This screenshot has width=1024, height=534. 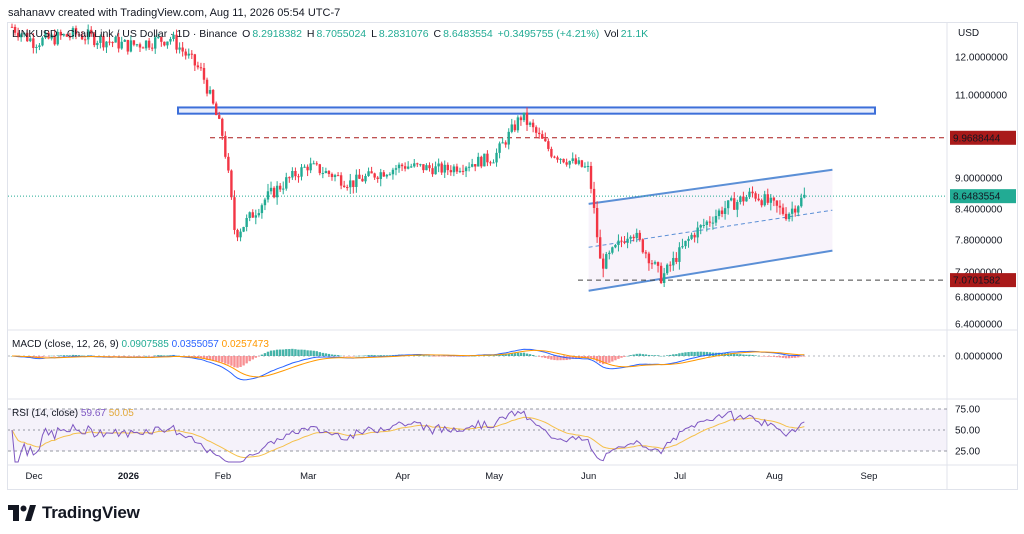 I want to click on tradingview-logo-icon, so click(x=22, y=513).